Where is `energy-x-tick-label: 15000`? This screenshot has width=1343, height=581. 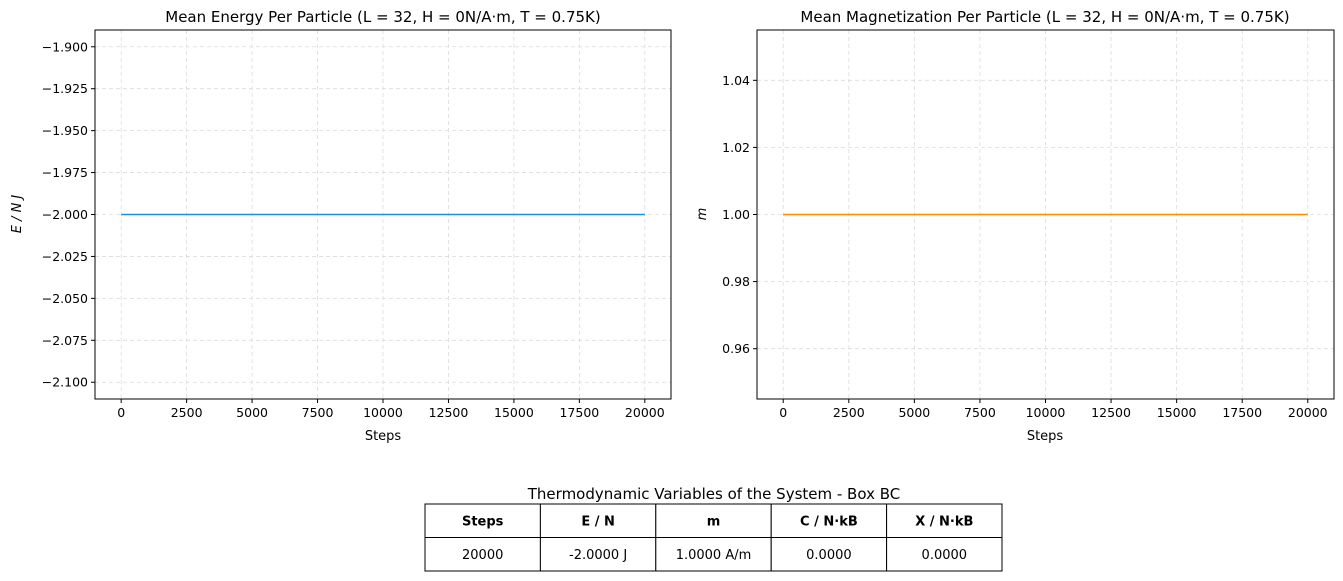 energy-x-tick-label: 15000 is located at coordinates (514, 412).